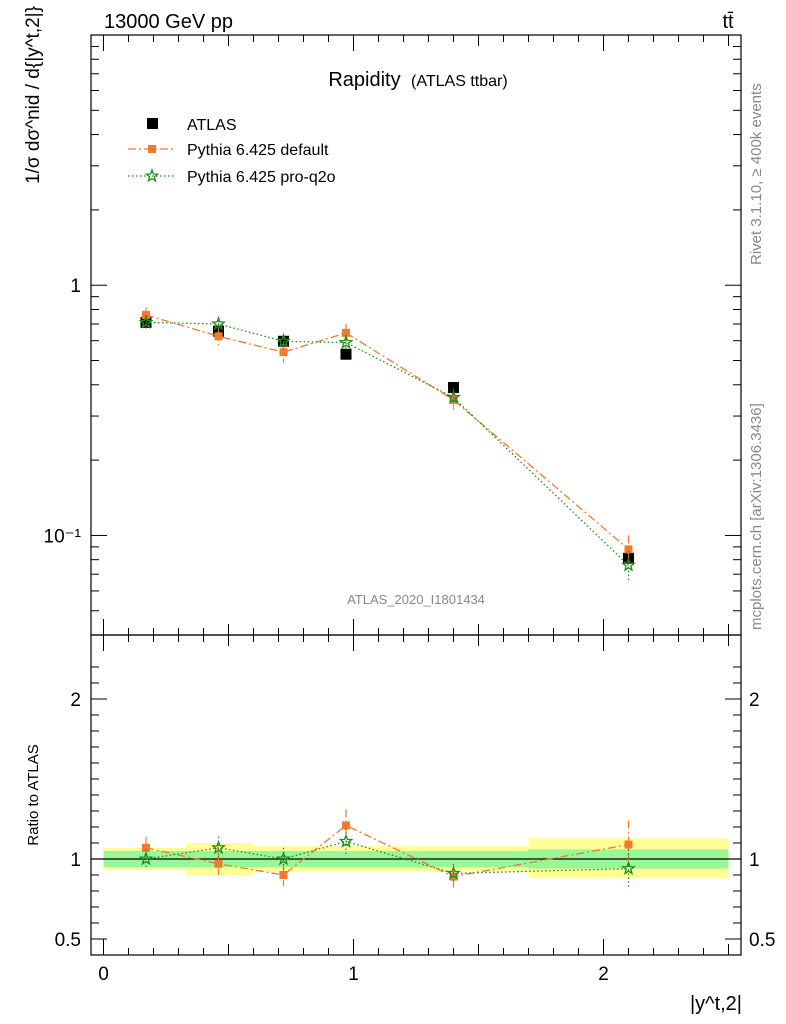 The height and width of the screenshot is (1024, 786). Describe the element at coordinates (103, 974) in the screenshot. I see `x-tick-label: 0` at that location.